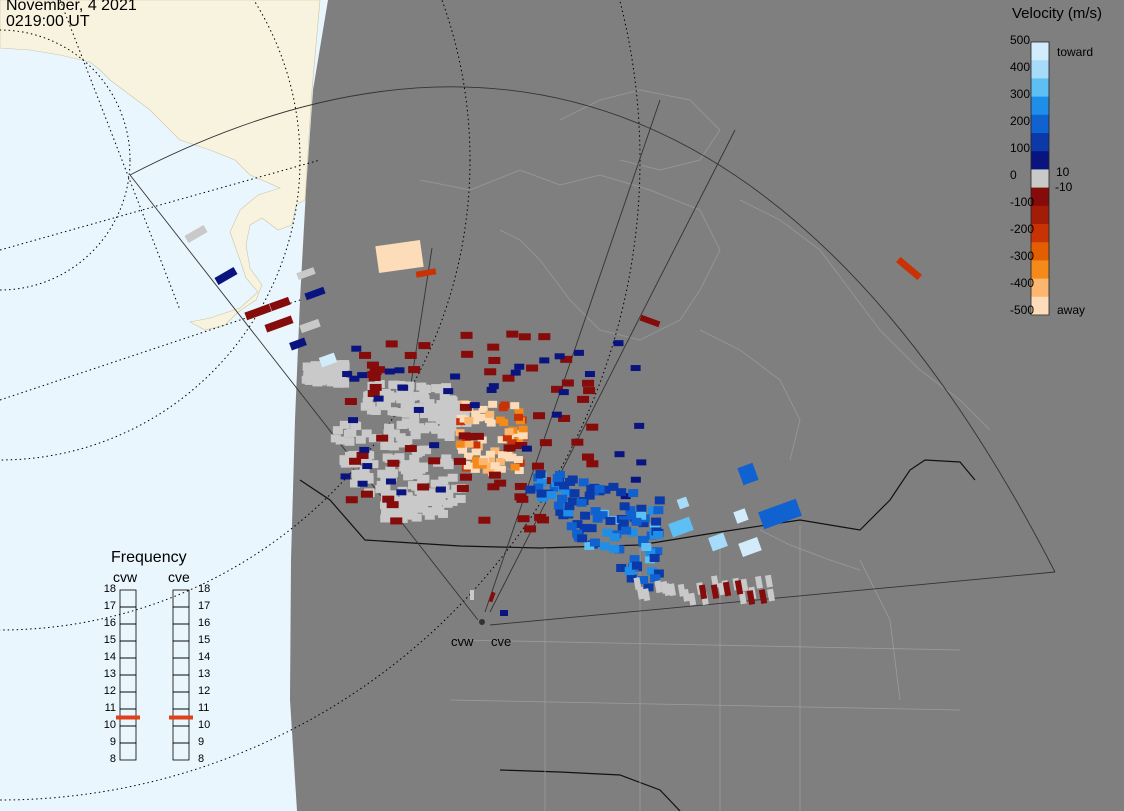 This screenshot has height=811, width=1124. What do you see at coordinates (110, 708) in the screenshot?
I see `frequency-scale-label: 11` at bounding box center [110, 708].